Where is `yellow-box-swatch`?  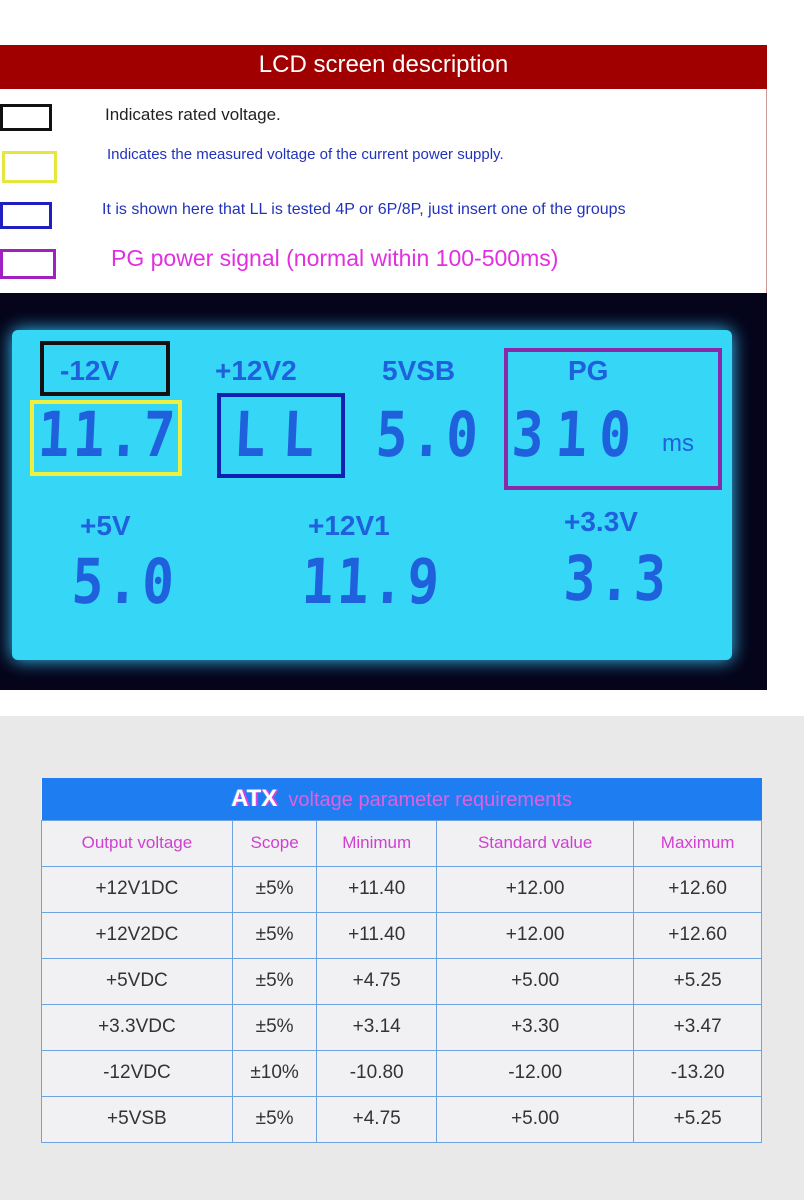 yellow-box-swatch is located at coordinates (29, 167).